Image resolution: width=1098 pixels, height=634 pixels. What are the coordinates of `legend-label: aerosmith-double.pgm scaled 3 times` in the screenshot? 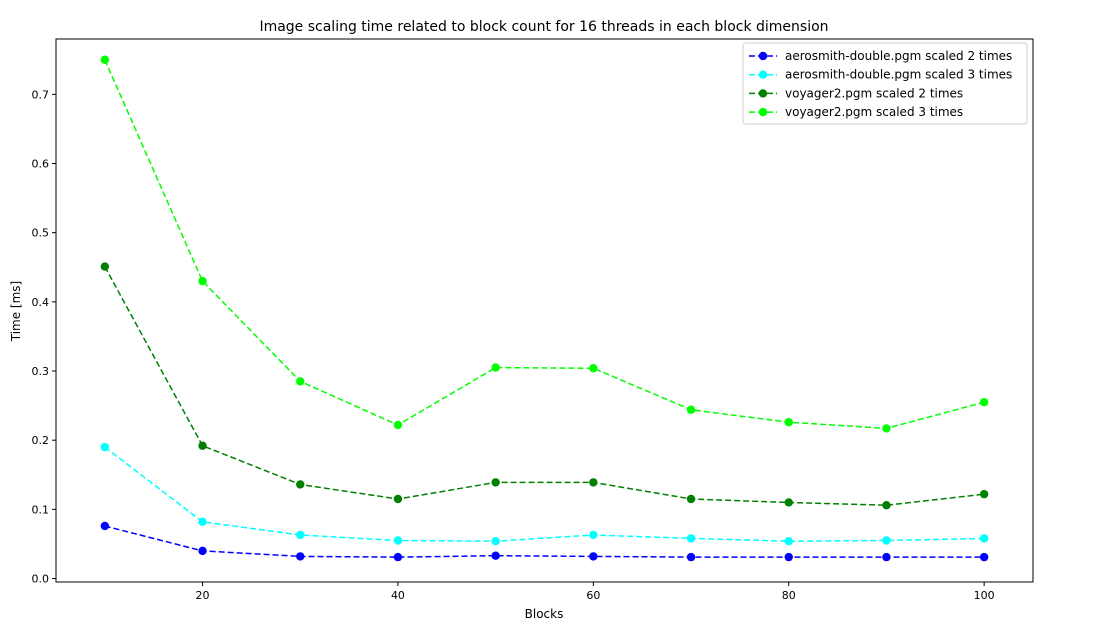 It's located at (898, 75).